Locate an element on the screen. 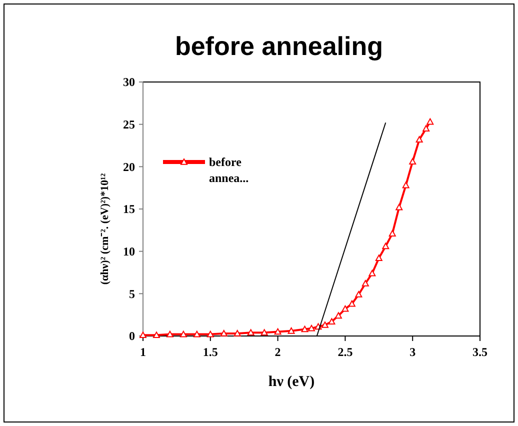 The height and width of the screenshot is (426, 518). x-tick-label: 2.5 is located at coordinates (345, 352).